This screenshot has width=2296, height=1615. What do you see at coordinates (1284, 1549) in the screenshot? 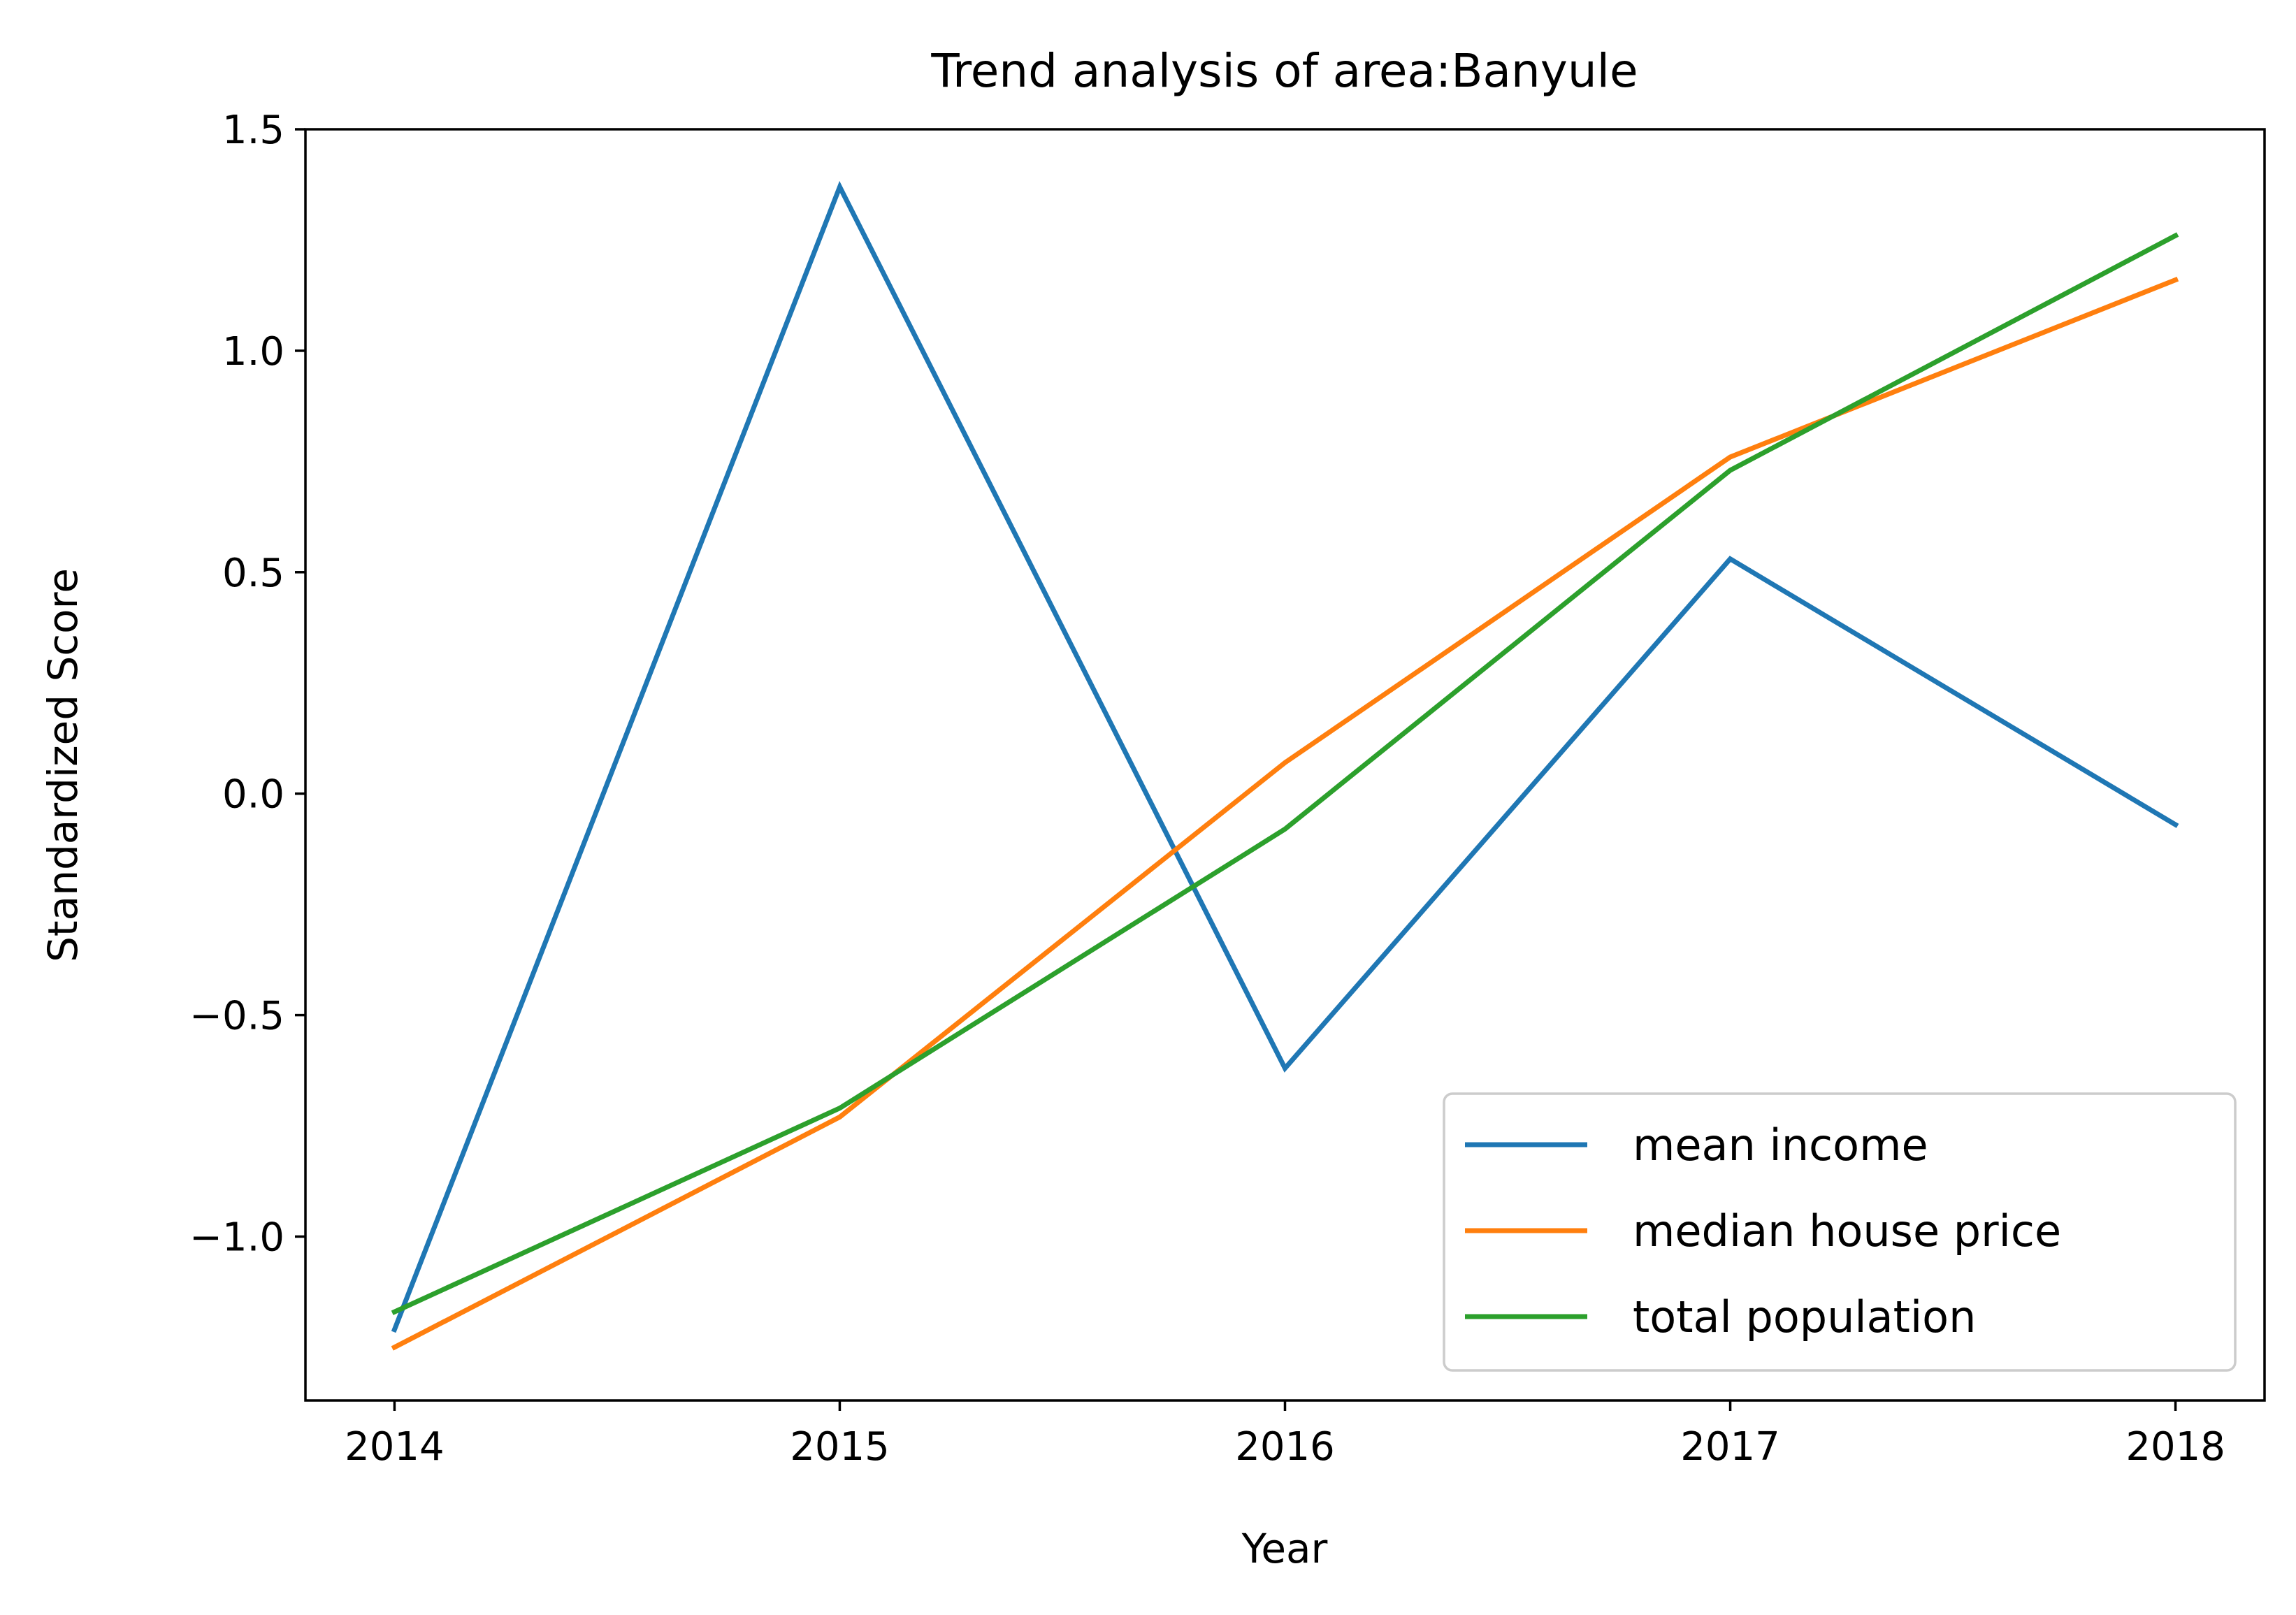
I see `x-axis-label: Year` at bounding box center [1284, 1549].